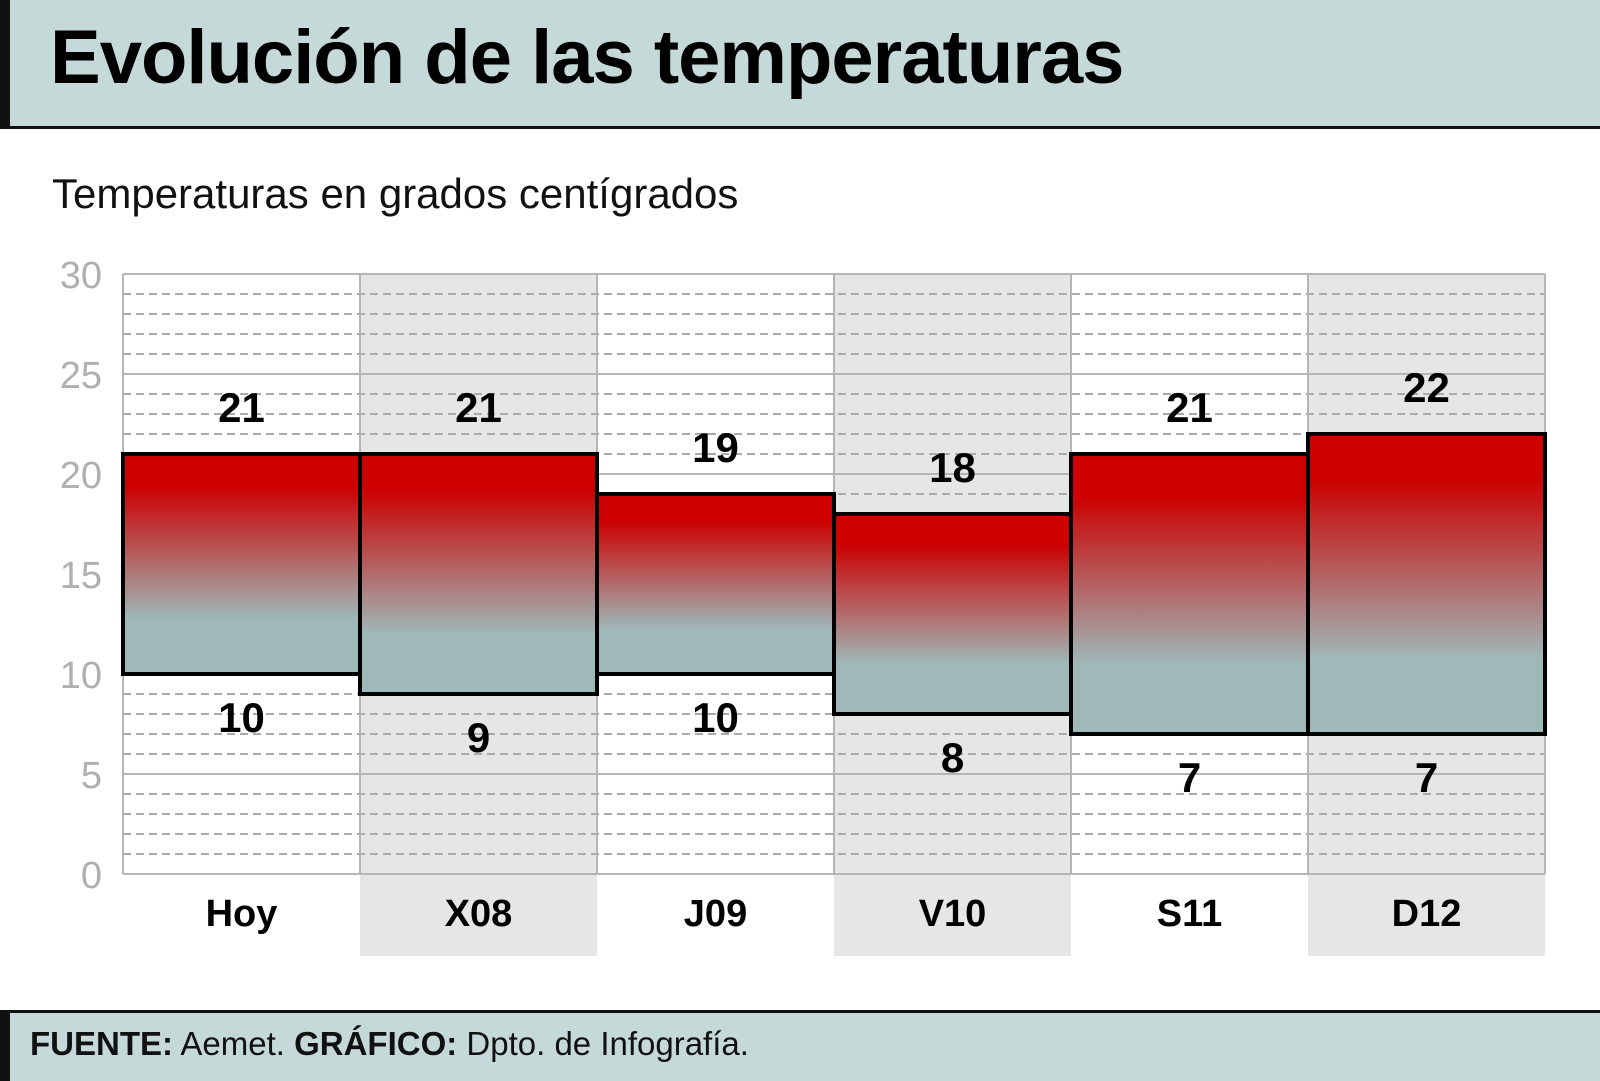 This screenshot has width=1600, height=1081. I want to click on footer-accent-bar, so click(5, 1045).